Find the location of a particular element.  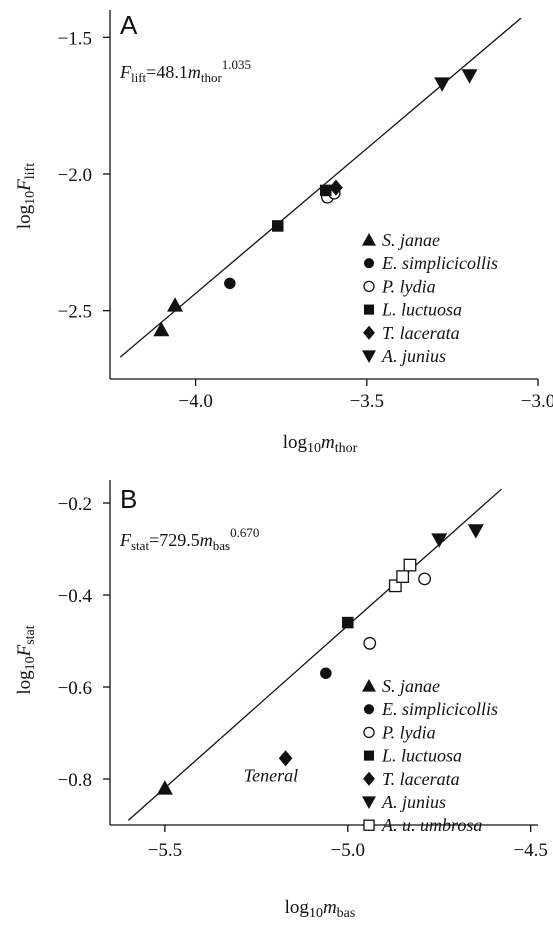

legend-label: A. u. umbrosa is located at coordinates (431, 825).